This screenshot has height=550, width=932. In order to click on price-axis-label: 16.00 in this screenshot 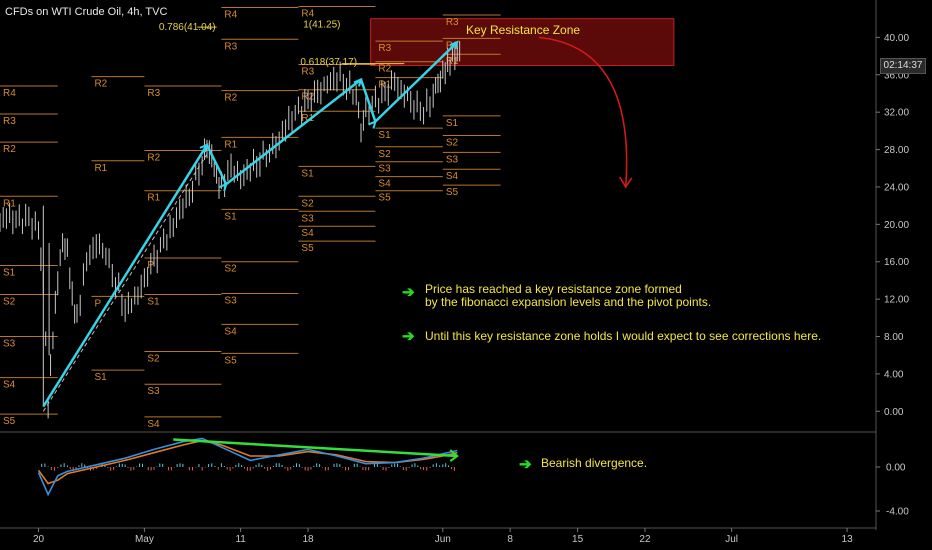, I will do `click(896, 262)`.